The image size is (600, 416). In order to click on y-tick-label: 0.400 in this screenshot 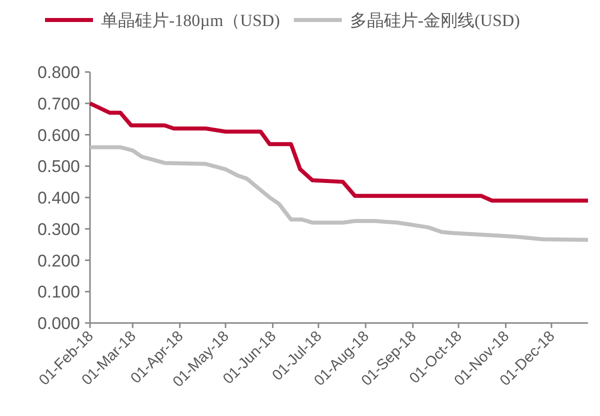, I will do `click(58, 198)`.